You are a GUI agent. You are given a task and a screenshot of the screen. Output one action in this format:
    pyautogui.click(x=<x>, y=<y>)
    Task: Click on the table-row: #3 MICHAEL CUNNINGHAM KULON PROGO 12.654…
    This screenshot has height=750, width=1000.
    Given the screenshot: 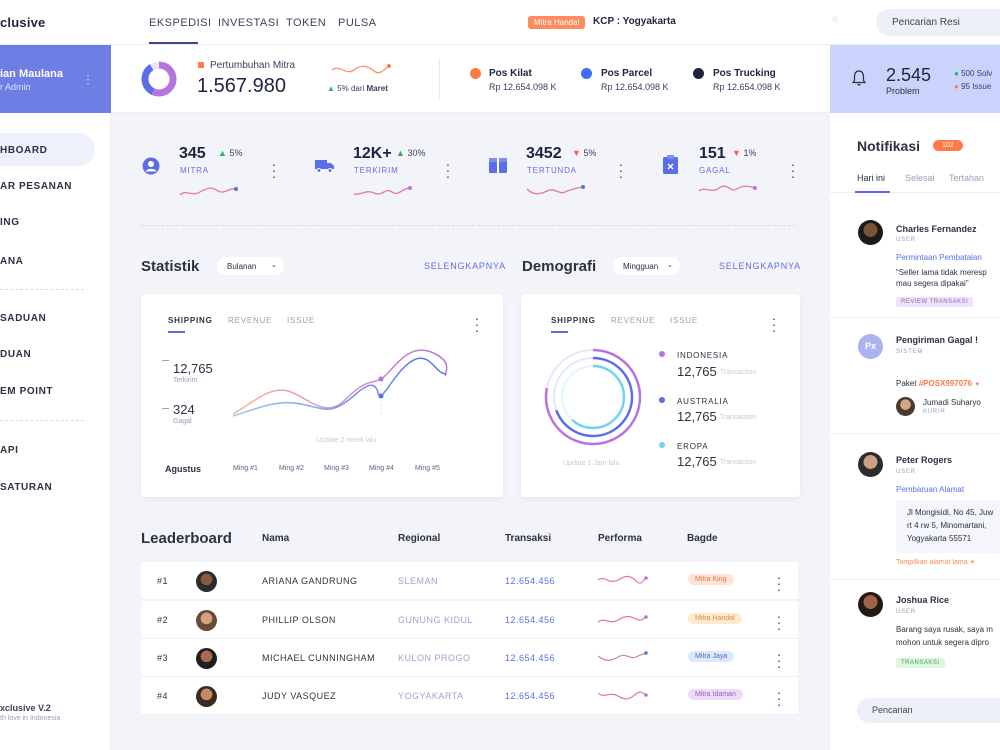 What is the action you would take?
    pyautogui.click(x=469, y=658)
    